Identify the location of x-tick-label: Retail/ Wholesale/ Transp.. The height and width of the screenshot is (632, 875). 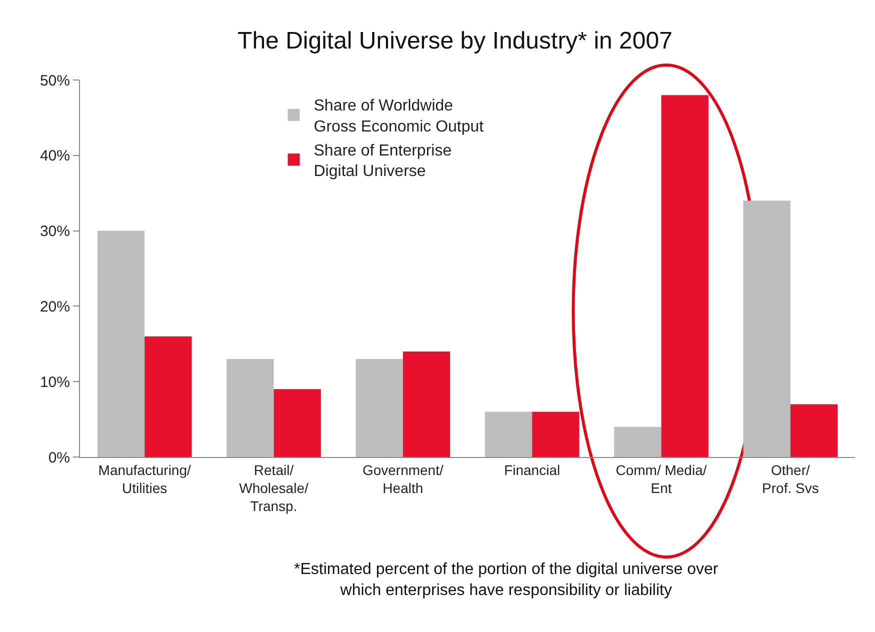
(273, 488).